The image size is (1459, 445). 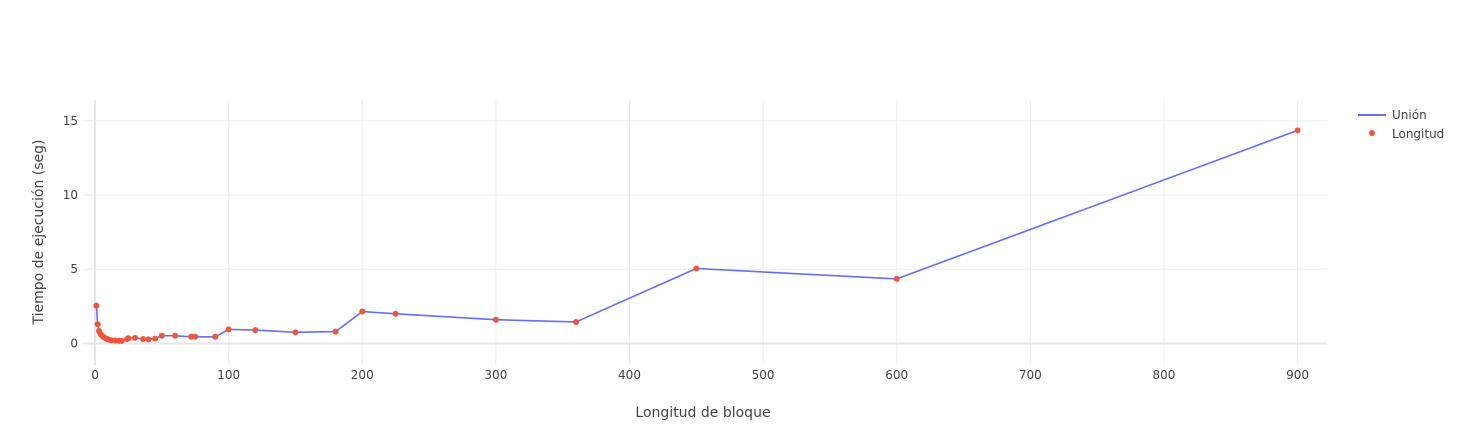 I want to click on y-tick-label: 5, so click(x=74, y=269).